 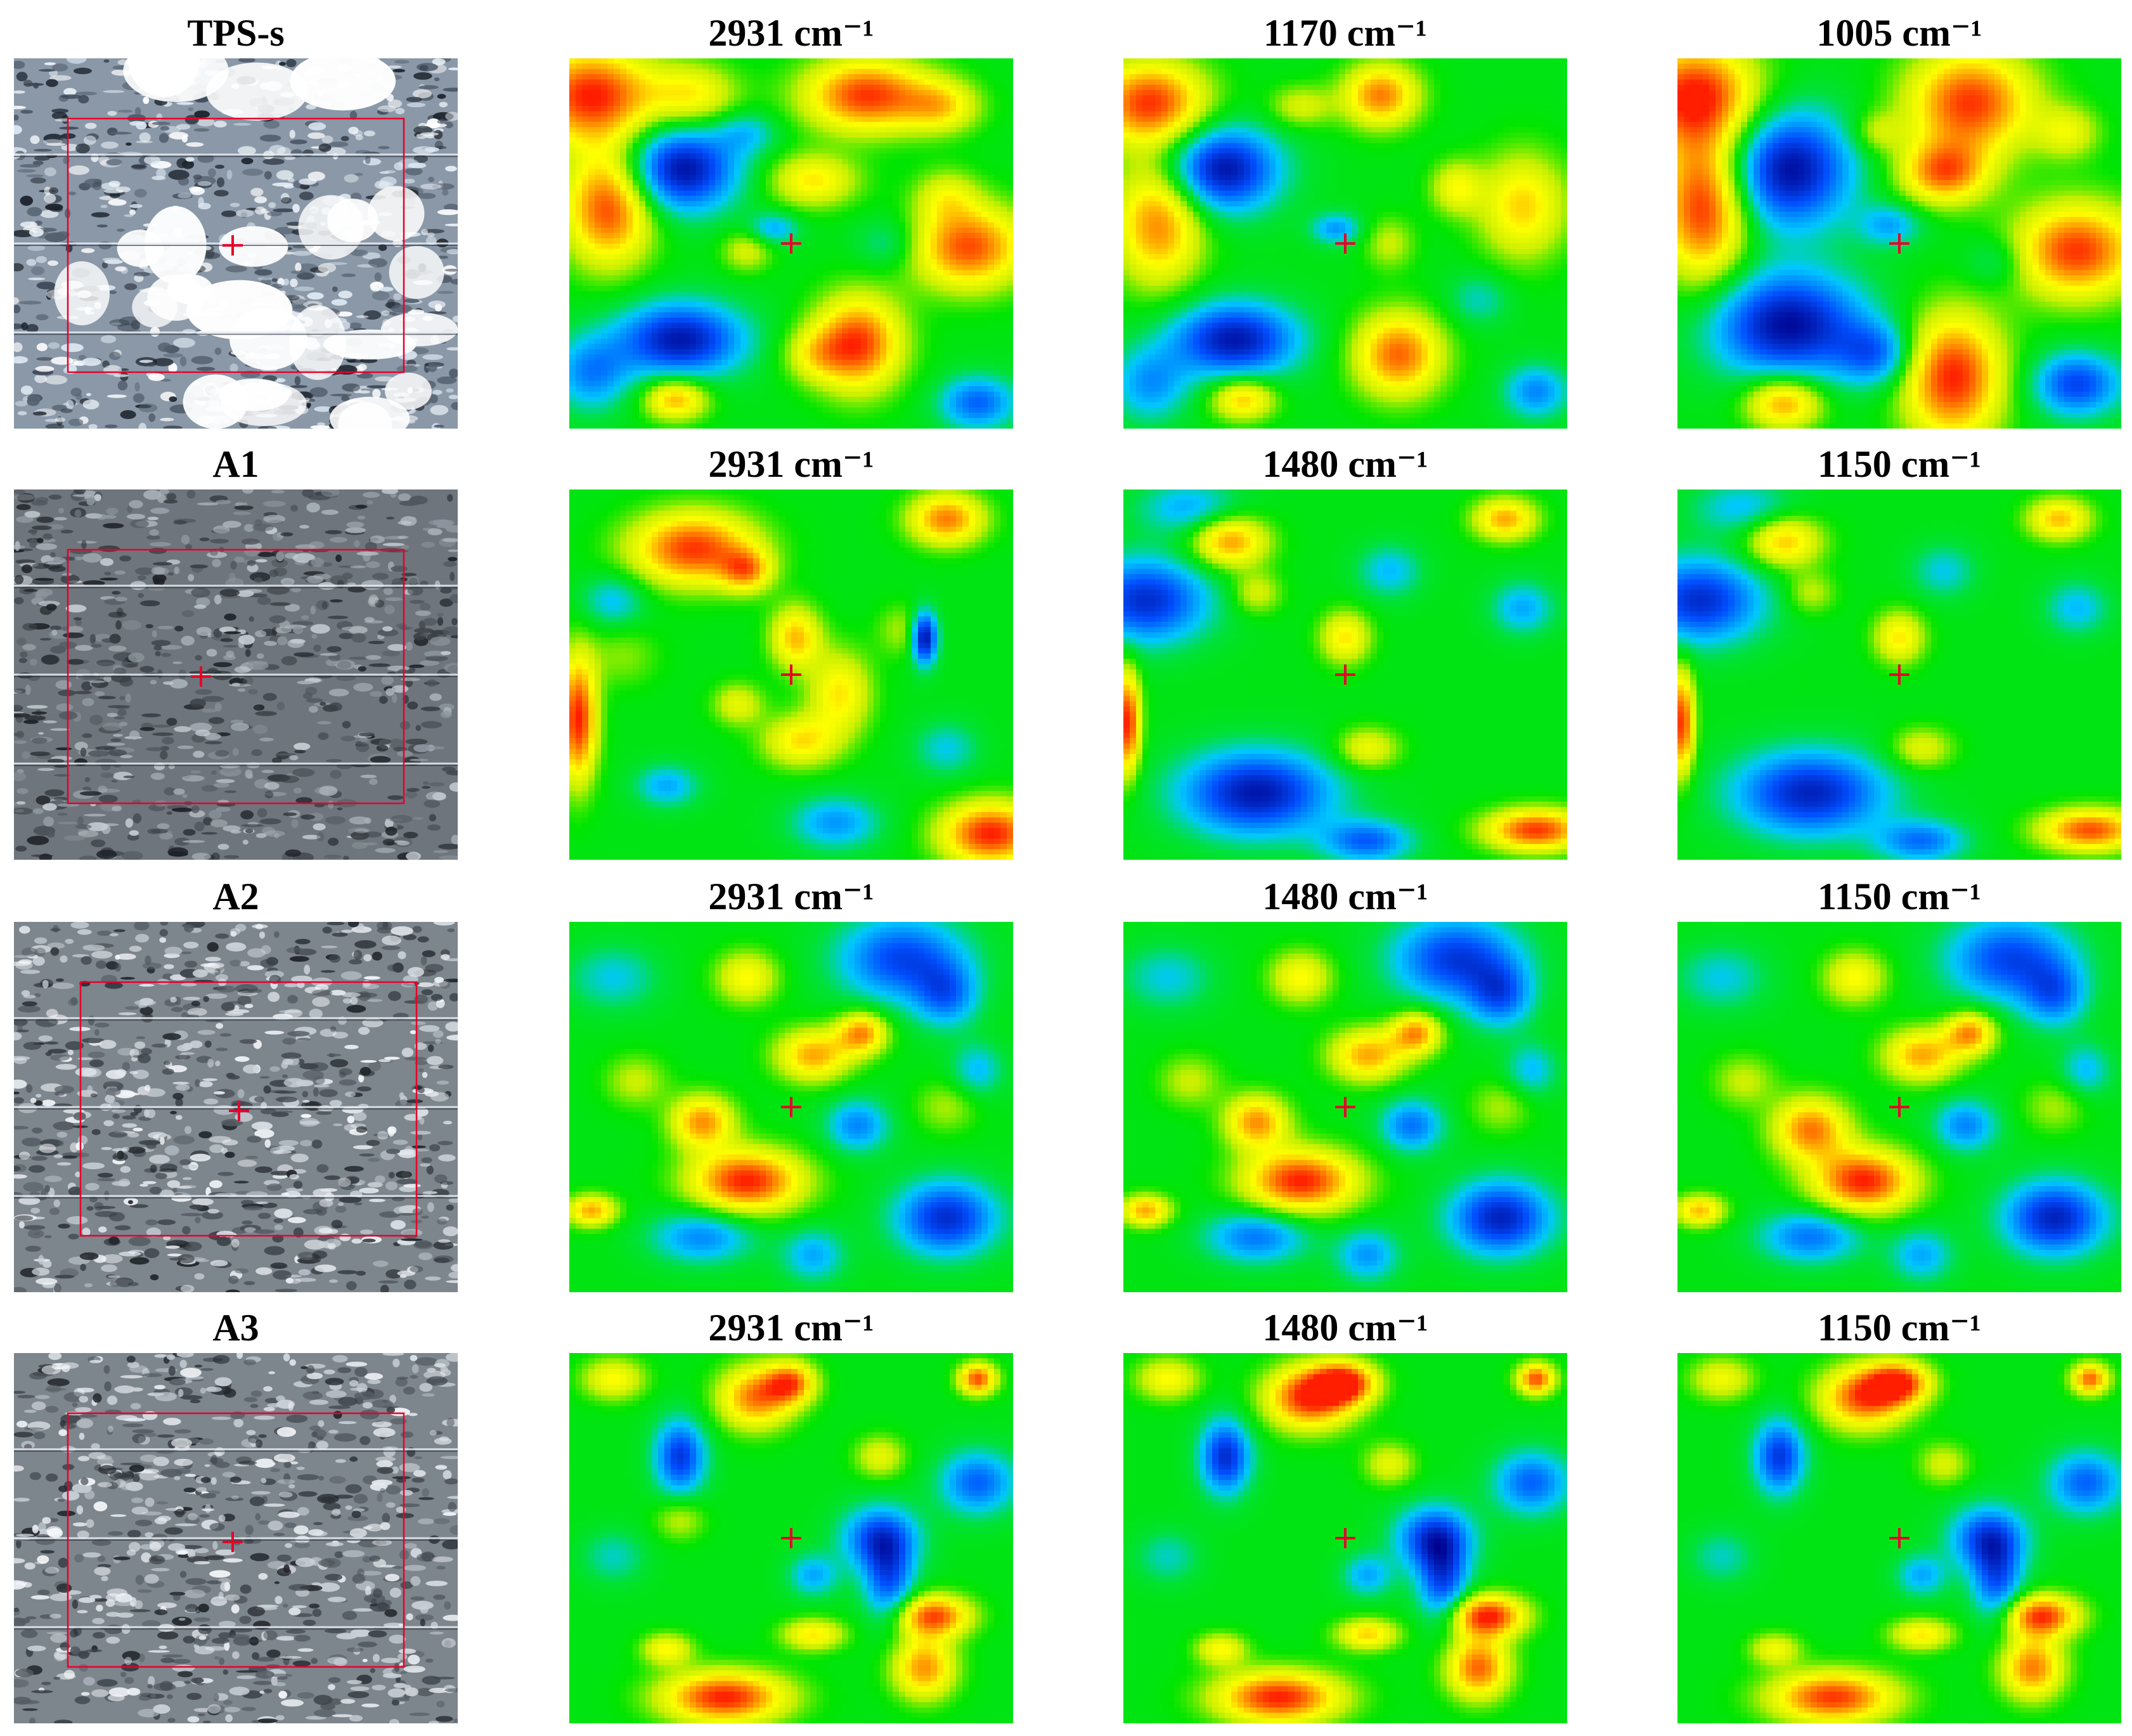 What do you see at coordinates (236, 1327) in the screenshot?
I see `sample-label: A3` at bounding box center [236, 1327].